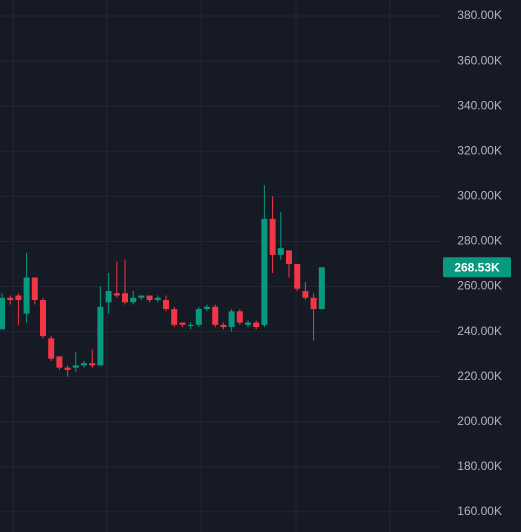 Image resolution: width=521 pixels, height=532 pixels. What do you see at coordinates (479, 376) in the screenshot?
I see `y-tick-label: 220.00K` at bounding box center [479, 376].